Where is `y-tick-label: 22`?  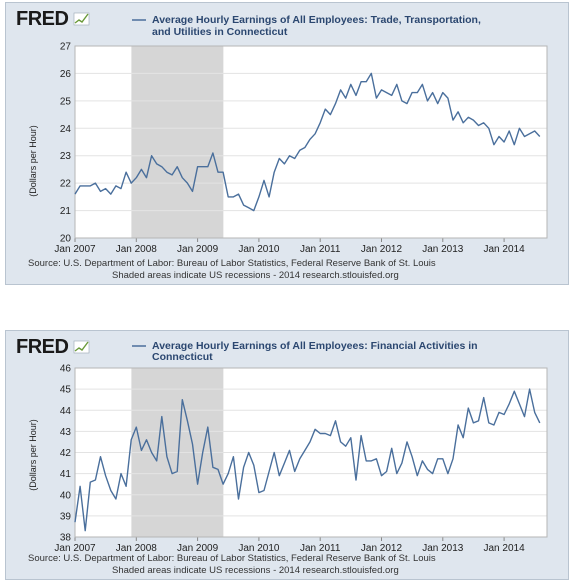
y-tick-label: 22 is located at coordinates (66, 184).